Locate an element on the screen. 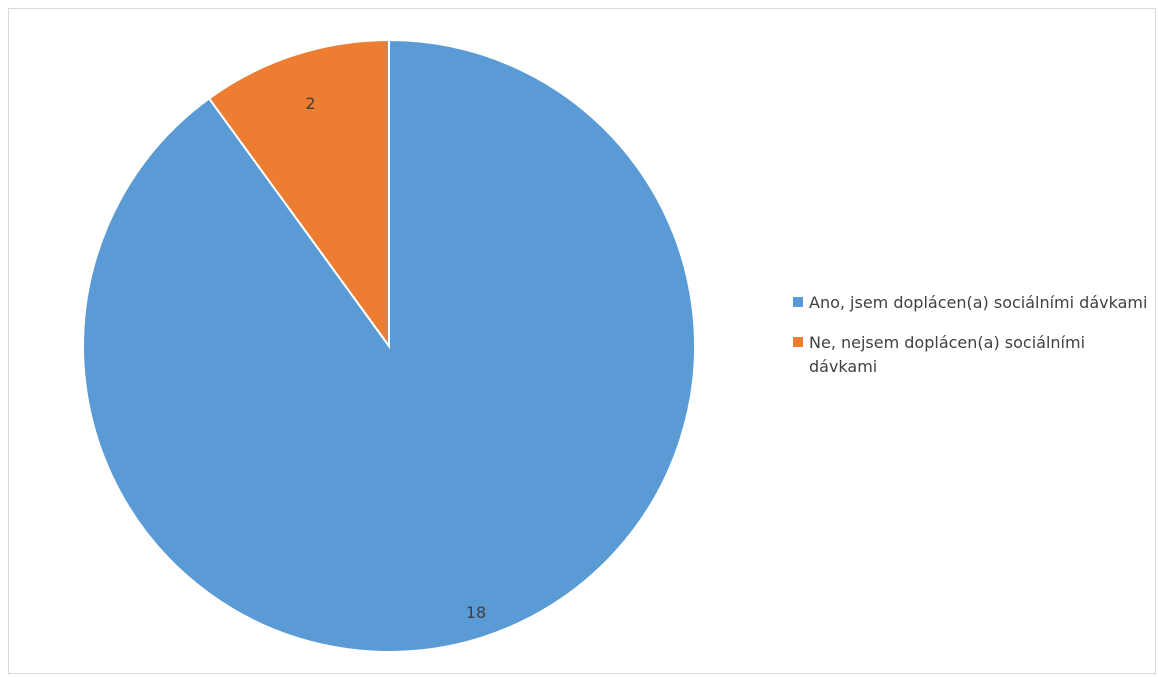  legend-label-ano: Ano, jsem doplácen(a) sociálními dávkami is located at coordinates (978, 302).